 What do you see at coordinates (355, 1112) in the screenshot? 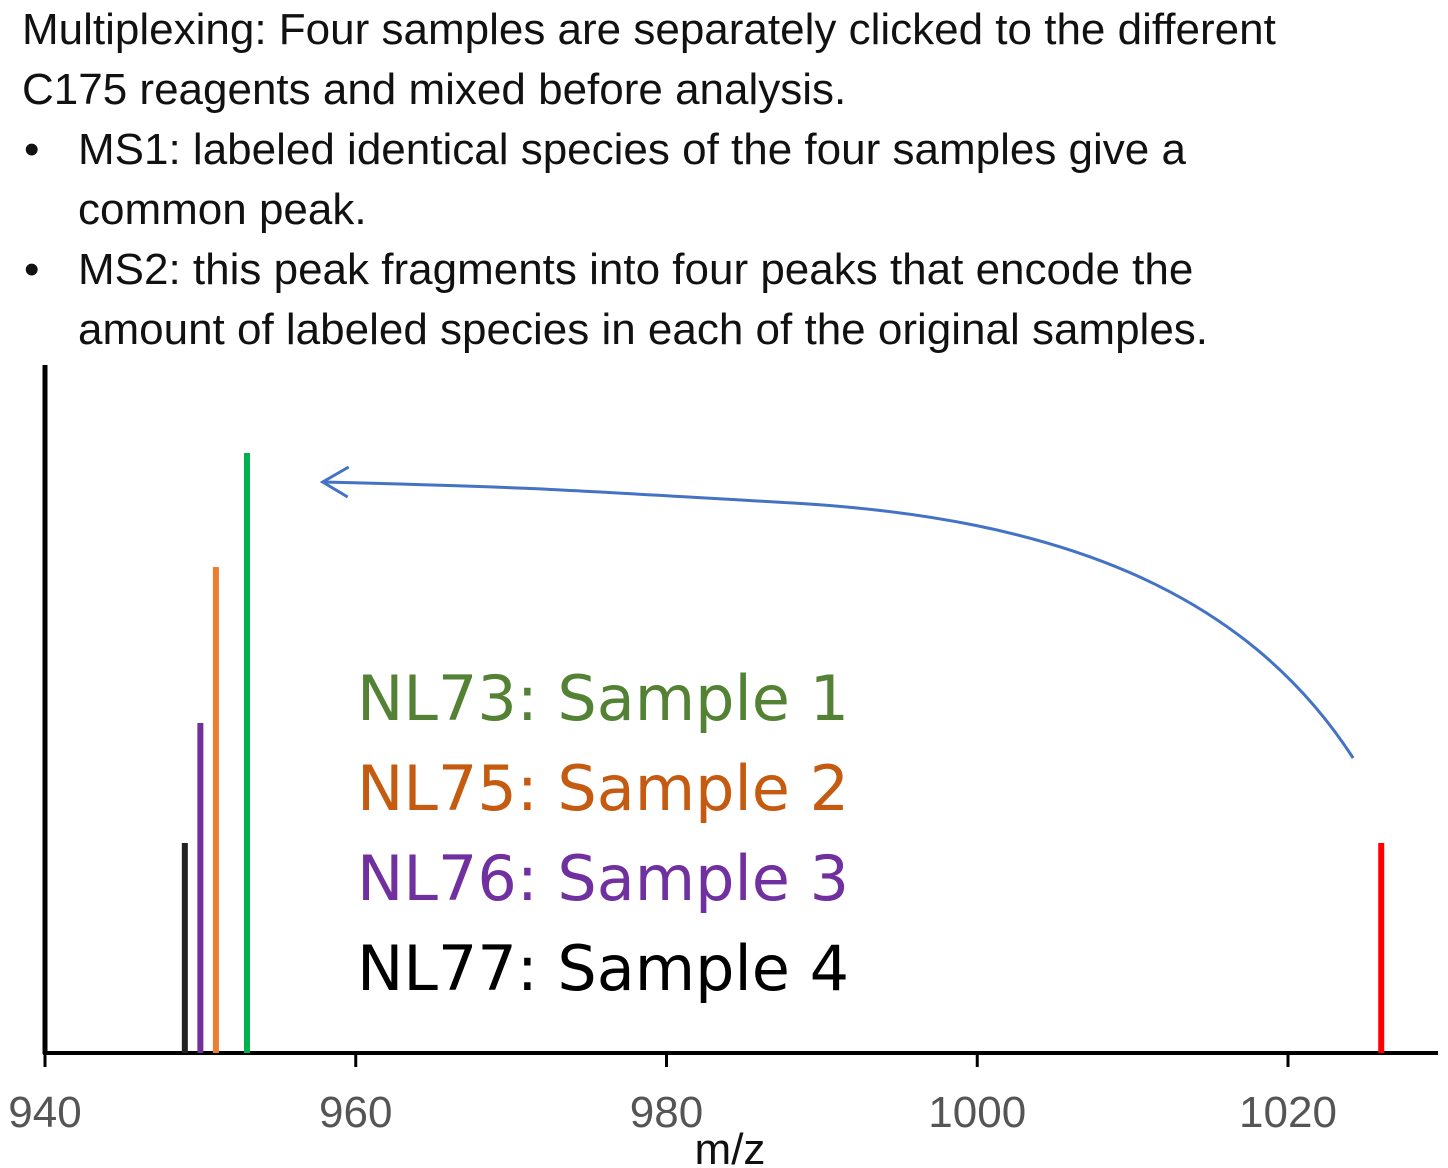
I see `x-tick-label: 960` at bounding box center [355, 1112].